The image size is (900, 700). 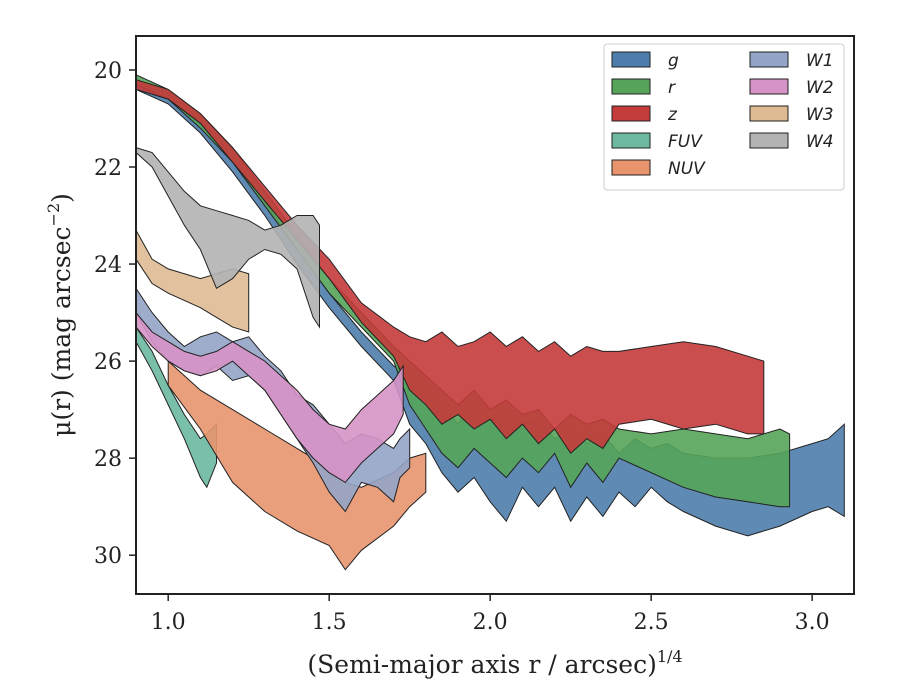 I want to click on x-tick-label: 1.5, so click(x=329, y=622).